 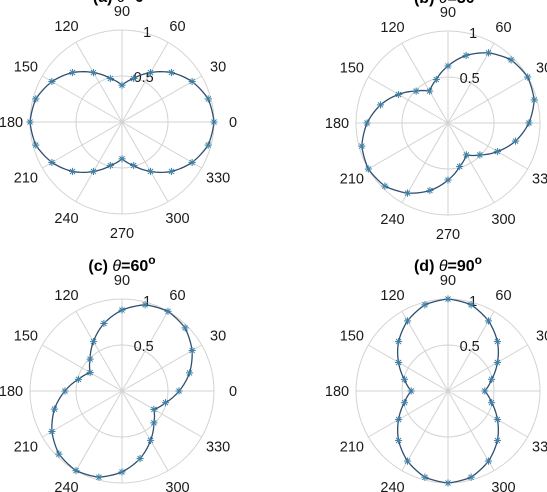 I want to click on panel-title: (b) θ=30o, so click(x=448, y=3).